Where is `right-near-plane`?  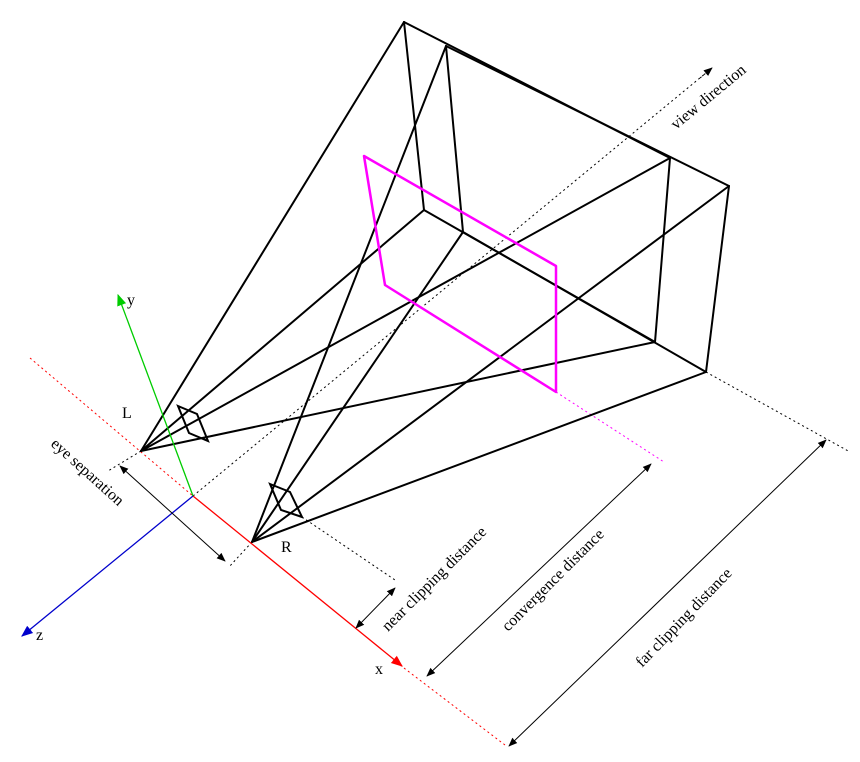
right-near-plane is located at coordinates (286, 500).